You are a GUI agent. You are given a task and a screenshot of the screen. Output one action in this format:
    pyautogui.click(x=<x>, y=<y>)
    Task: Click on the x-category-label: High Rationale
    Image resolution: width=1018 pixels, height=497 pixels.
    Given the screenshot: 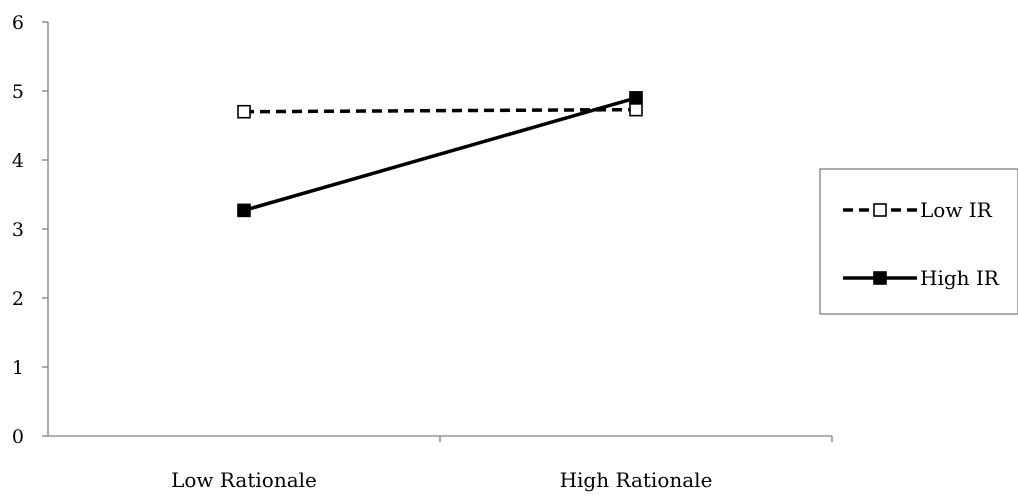 What is the action you would take?
    pyautogui.click(x=636, y=480)
    